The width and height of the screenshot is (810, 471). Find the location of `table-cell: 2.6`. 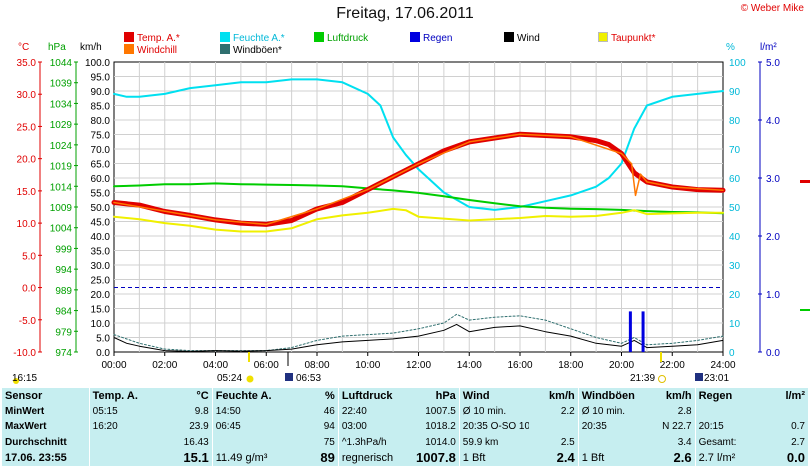

table-cell: 2.6 is located at coordinates (682, 458).